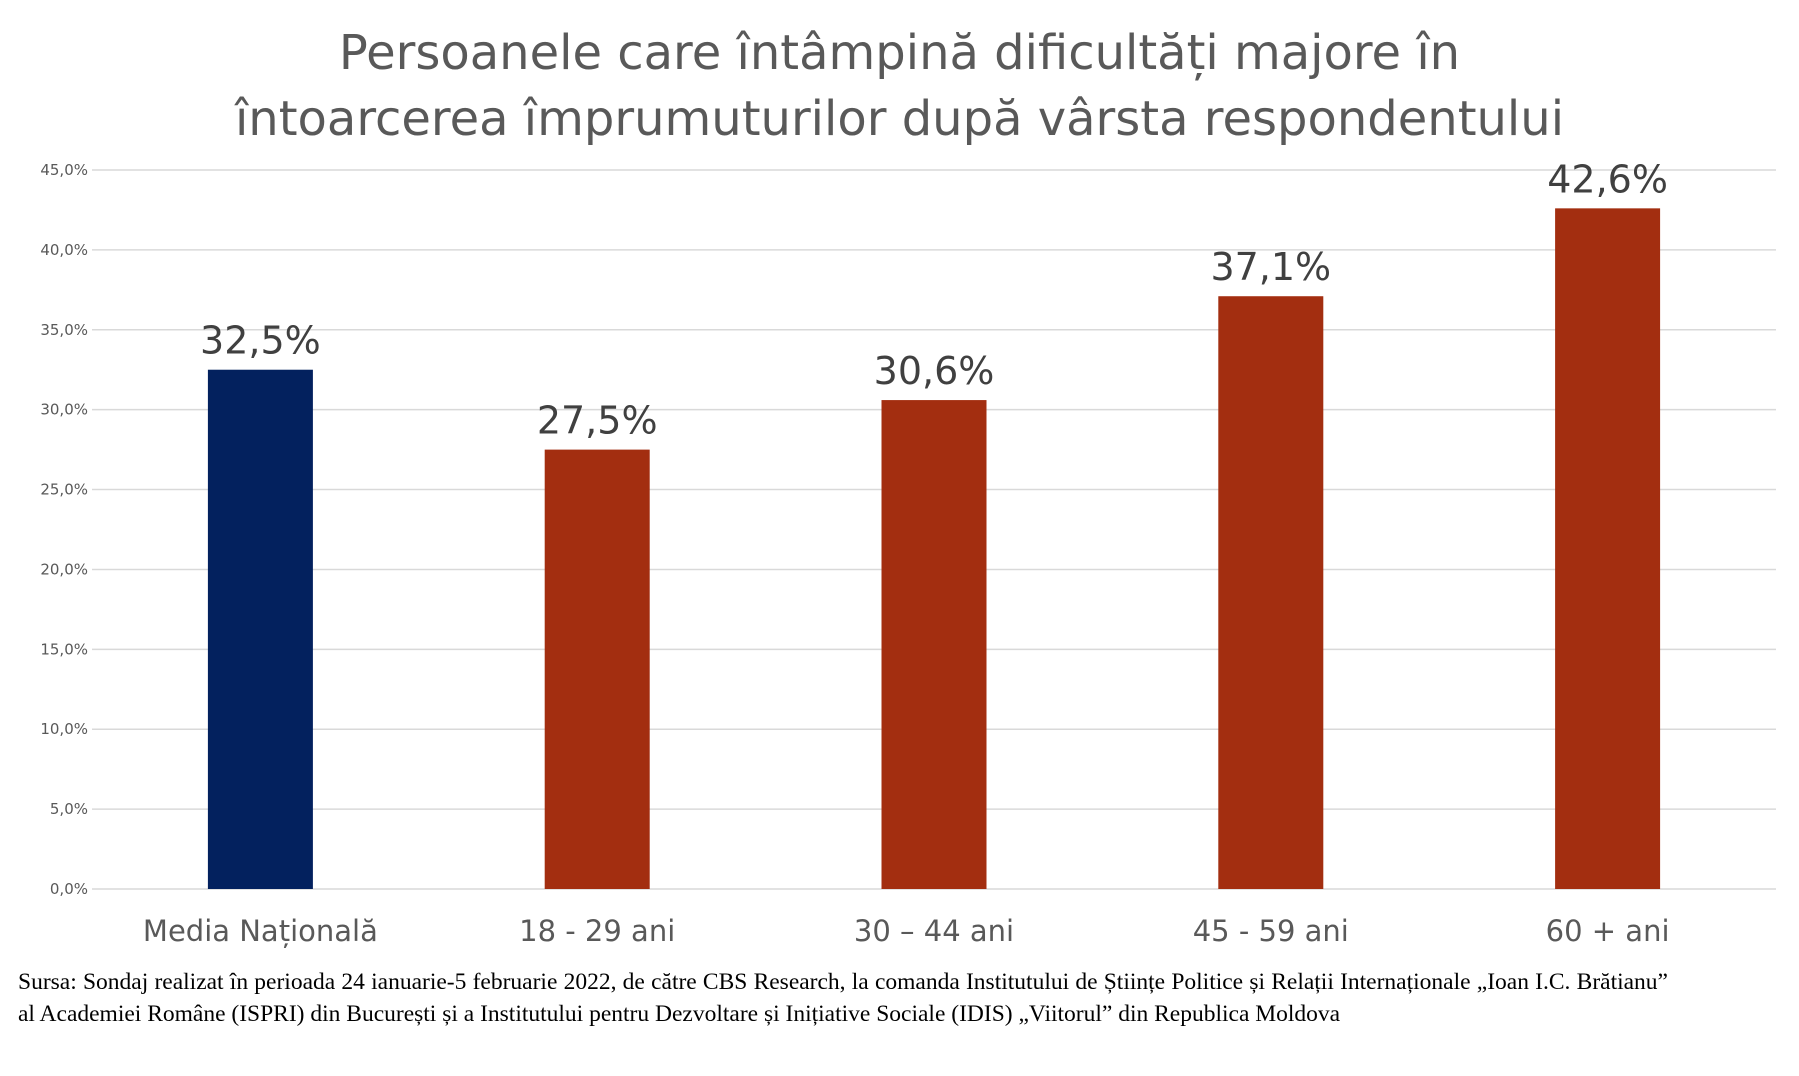 The image size is (1799, 1076). Describe the element at coordinates (64, 729) in the screenshot. I see `y-tick-label: 10,0%` at that location.